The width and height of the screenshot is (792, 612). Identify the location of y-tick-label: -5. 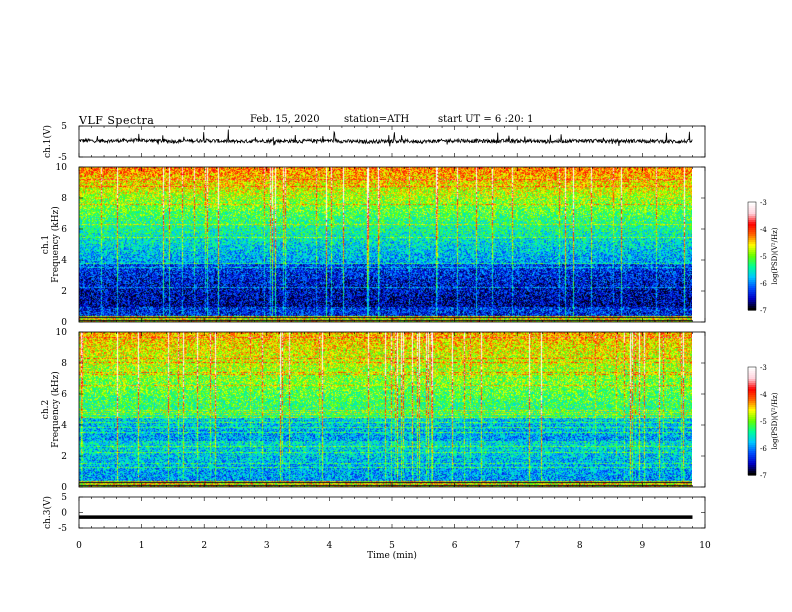
(62, 158).